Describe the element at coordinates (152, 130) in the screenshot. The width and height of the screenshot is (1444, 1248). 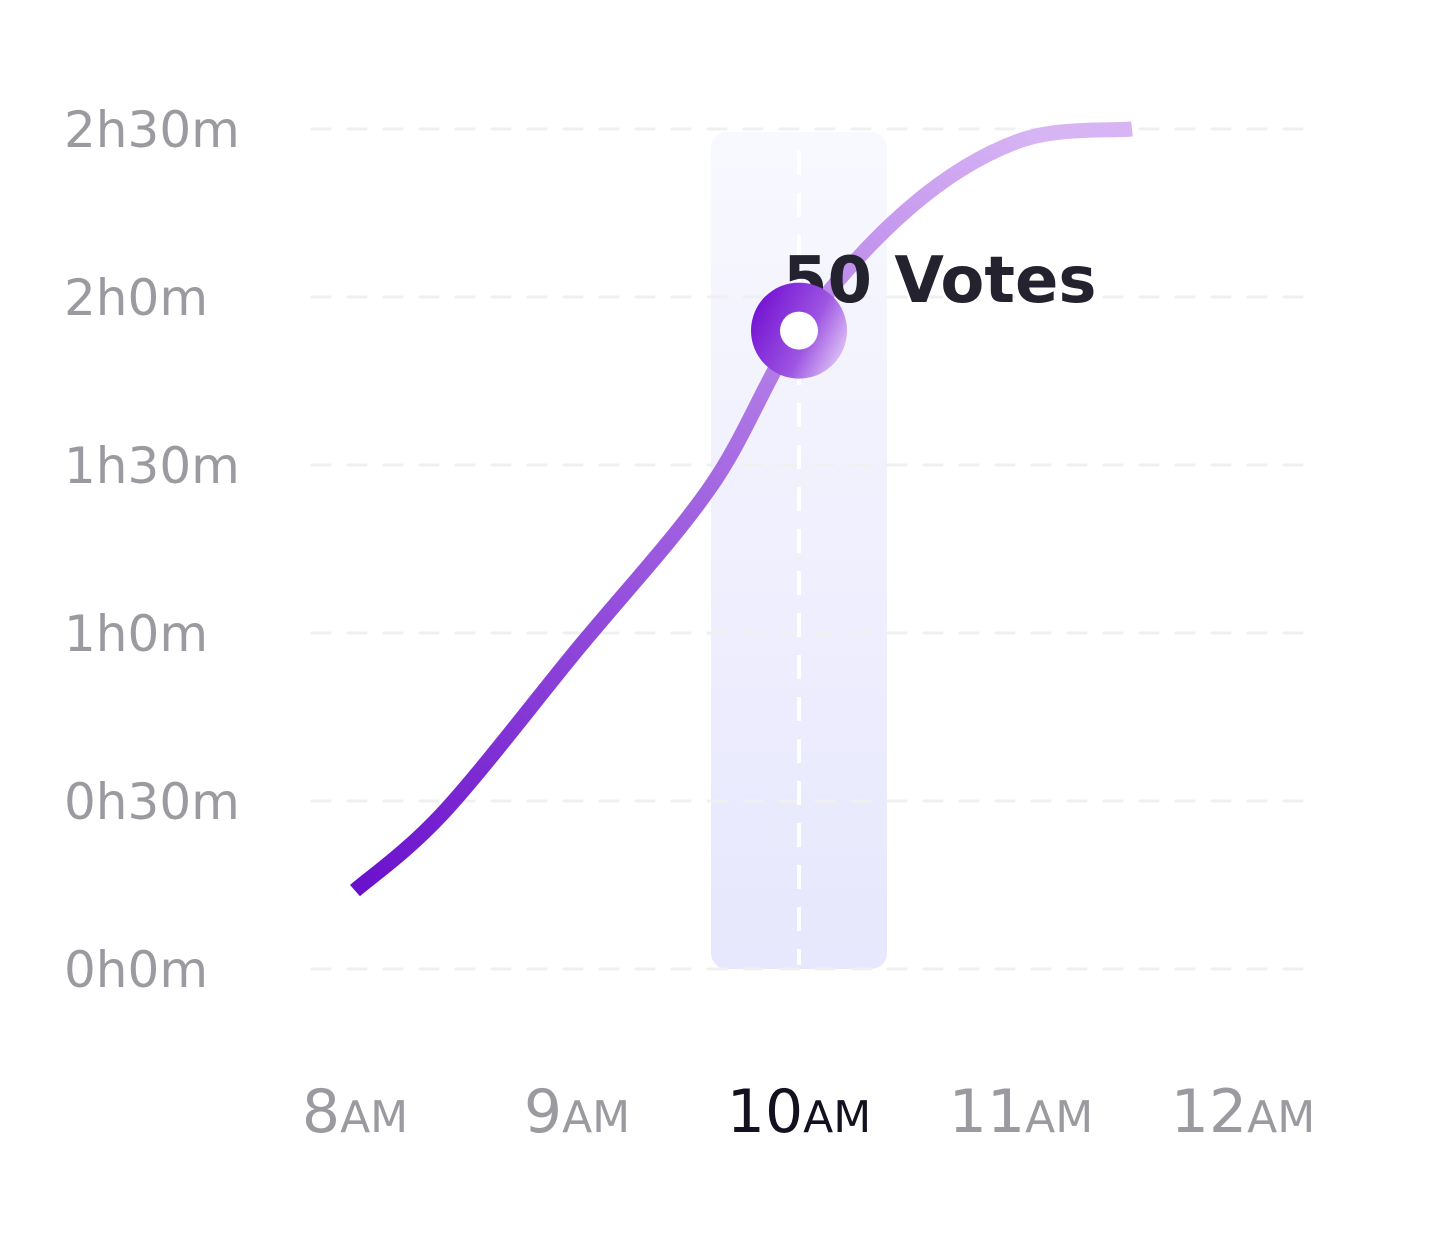
I see `y-tick-label: 2h30m` at that location.